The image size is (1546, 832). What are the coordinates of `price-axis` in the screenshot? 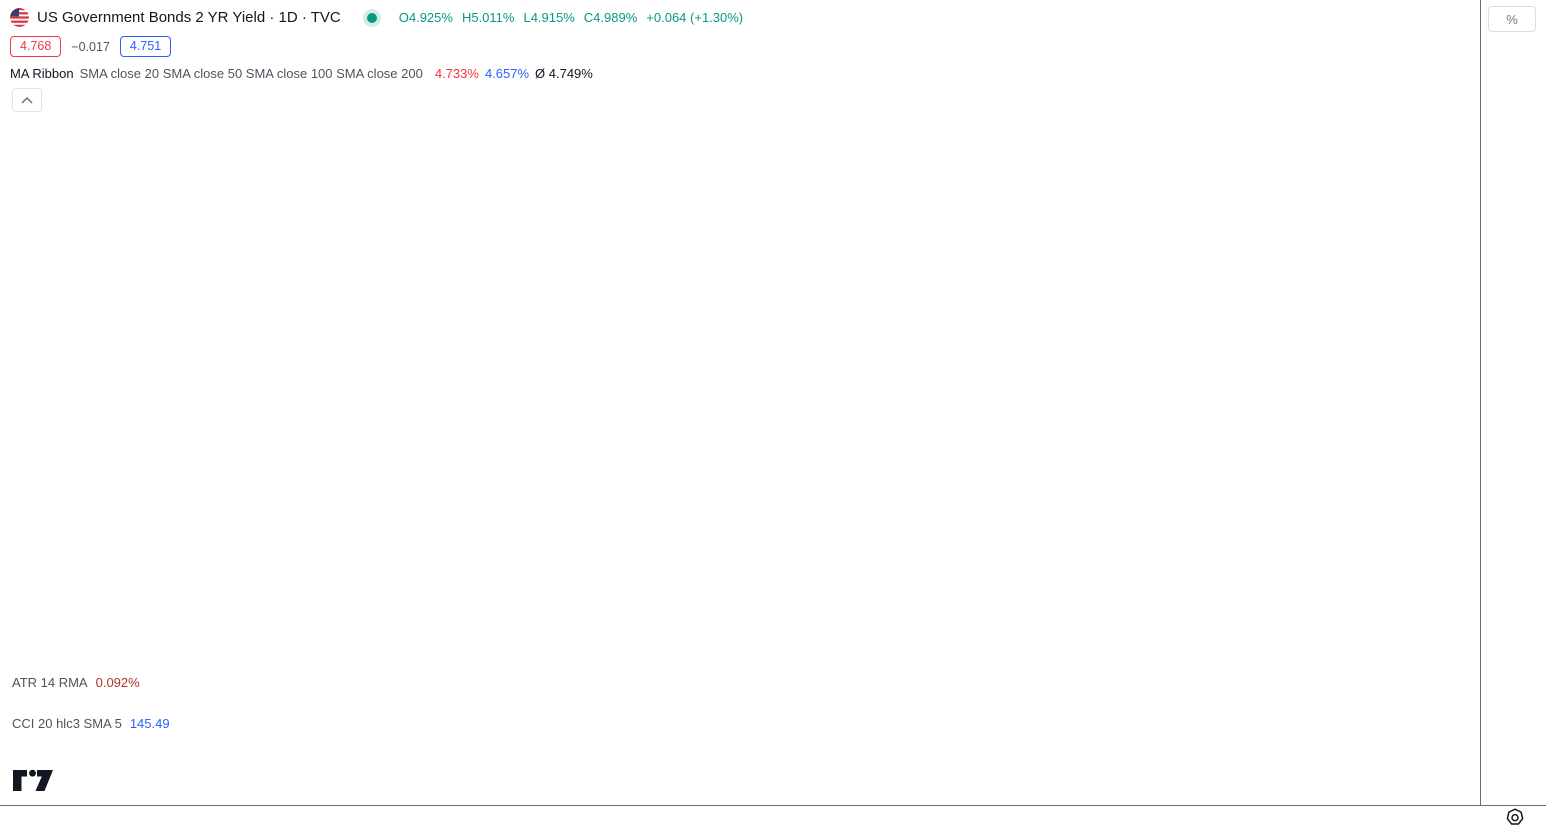 It's located at (1513, 402).